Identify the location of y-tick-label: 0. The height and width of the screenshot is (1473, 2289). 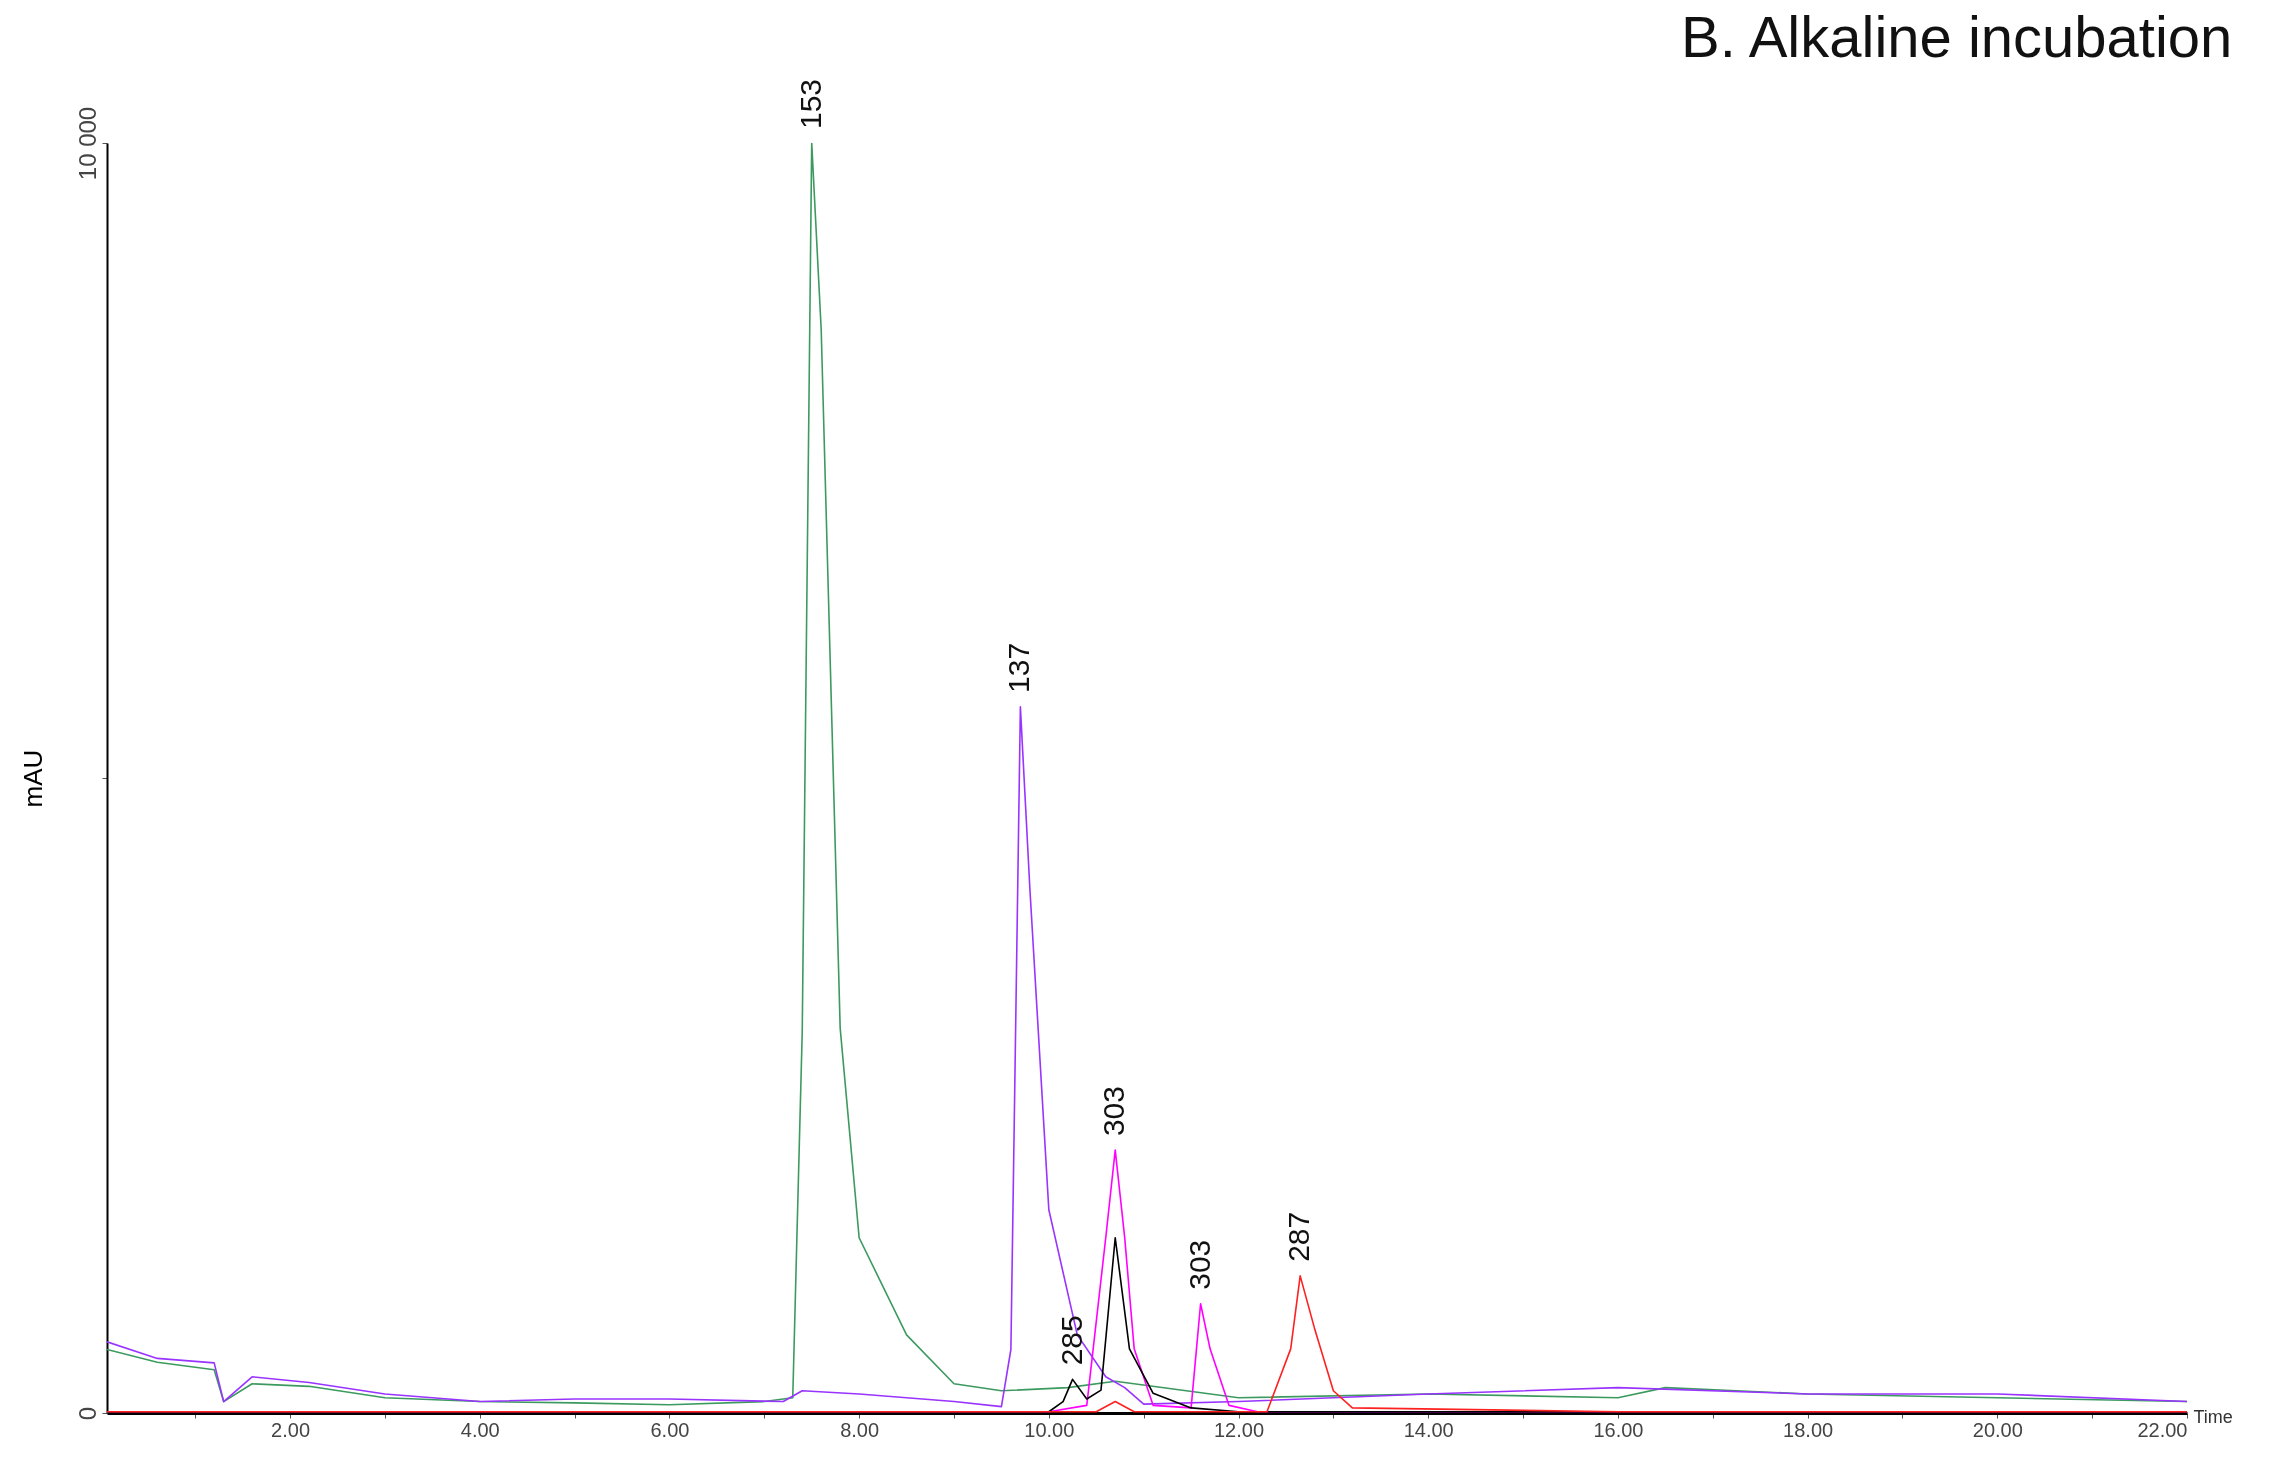
(87, 1413).